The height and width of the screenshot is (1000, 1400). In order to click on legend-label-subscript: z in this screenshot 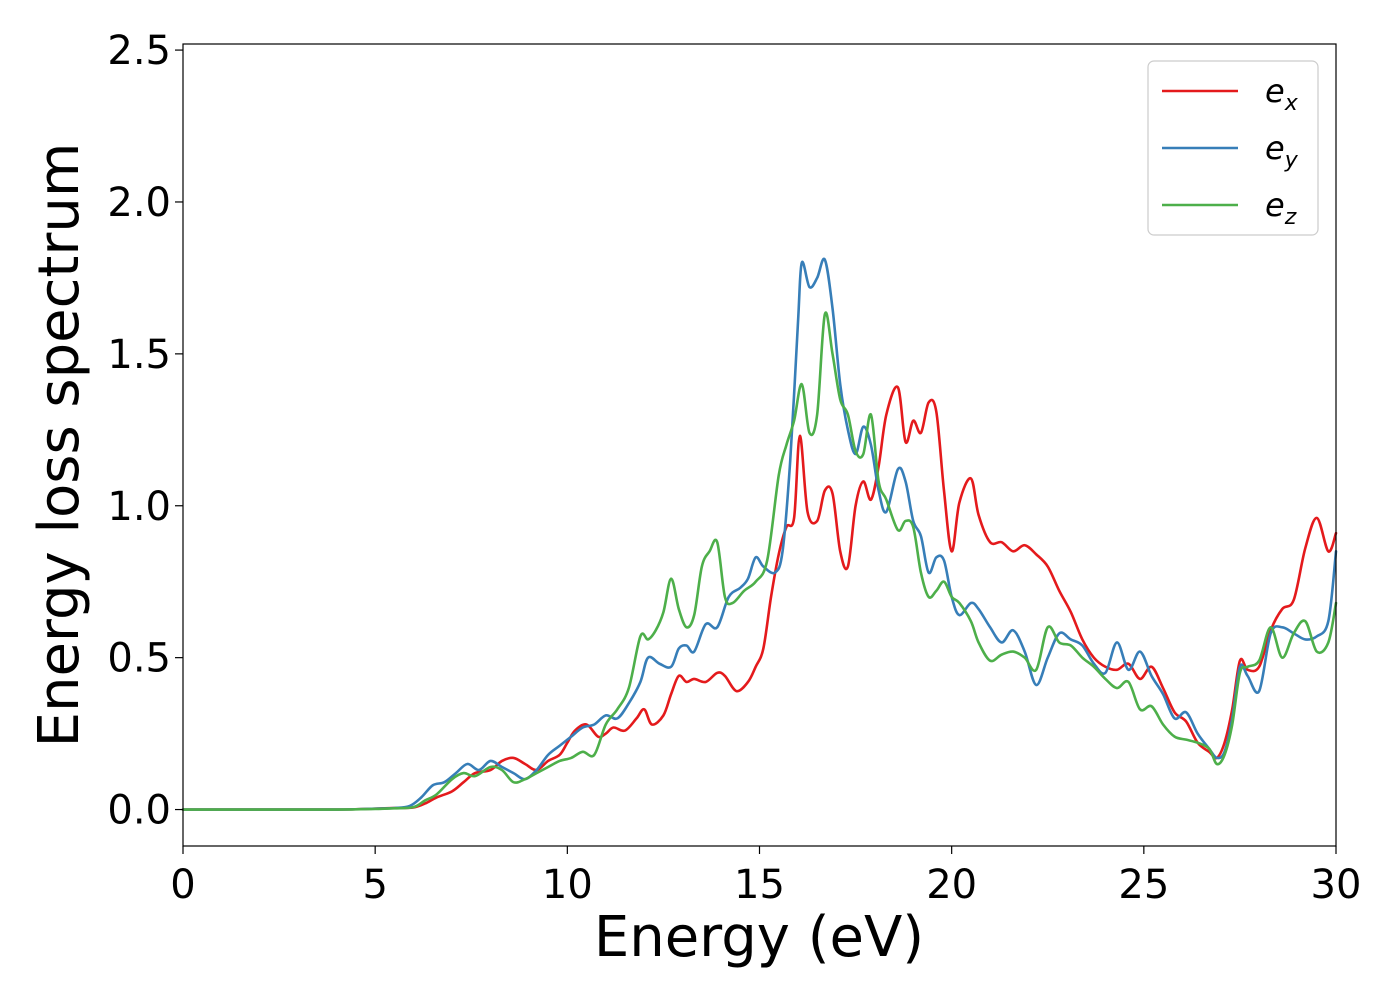, I will do `click(1290, 217)`.